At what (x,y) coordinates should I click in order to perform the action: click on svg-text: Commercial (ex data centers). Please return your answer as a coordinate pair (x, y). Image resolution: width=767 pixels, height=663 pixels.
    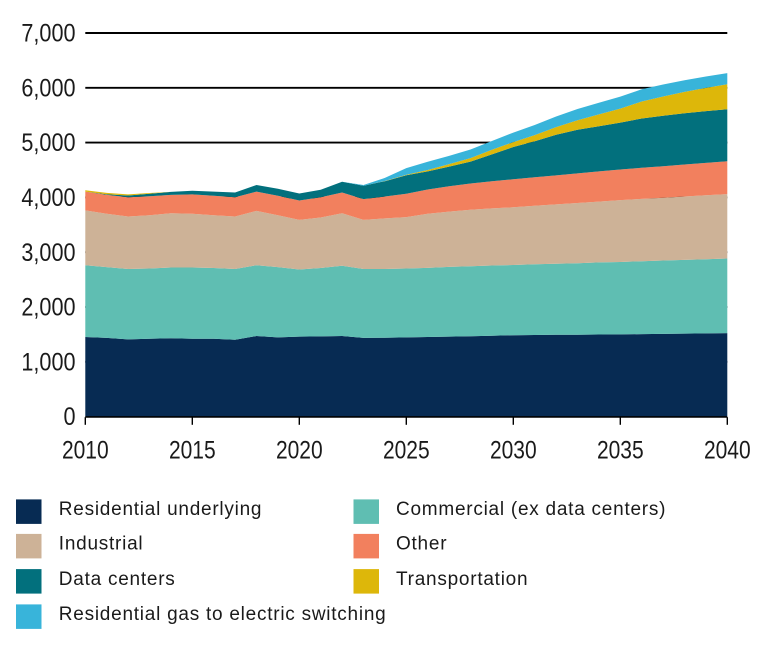
    Looking at the image, I should click on (531, 509).